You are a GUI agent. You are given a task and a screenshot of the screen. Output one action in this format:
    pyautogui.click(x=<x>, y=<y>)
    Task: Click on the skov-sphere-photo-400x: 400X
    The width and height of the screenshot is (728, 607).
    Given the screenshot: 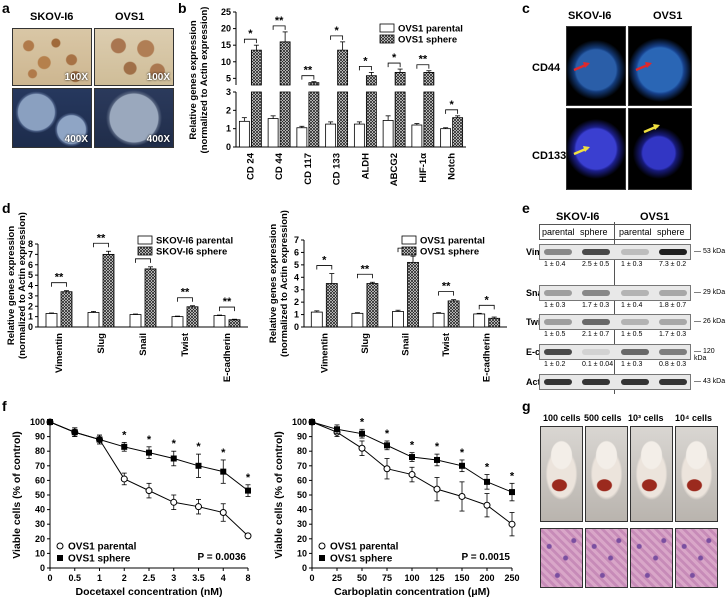 What is the action you would take?
    pyautogui.click(x=52, y=118)
    